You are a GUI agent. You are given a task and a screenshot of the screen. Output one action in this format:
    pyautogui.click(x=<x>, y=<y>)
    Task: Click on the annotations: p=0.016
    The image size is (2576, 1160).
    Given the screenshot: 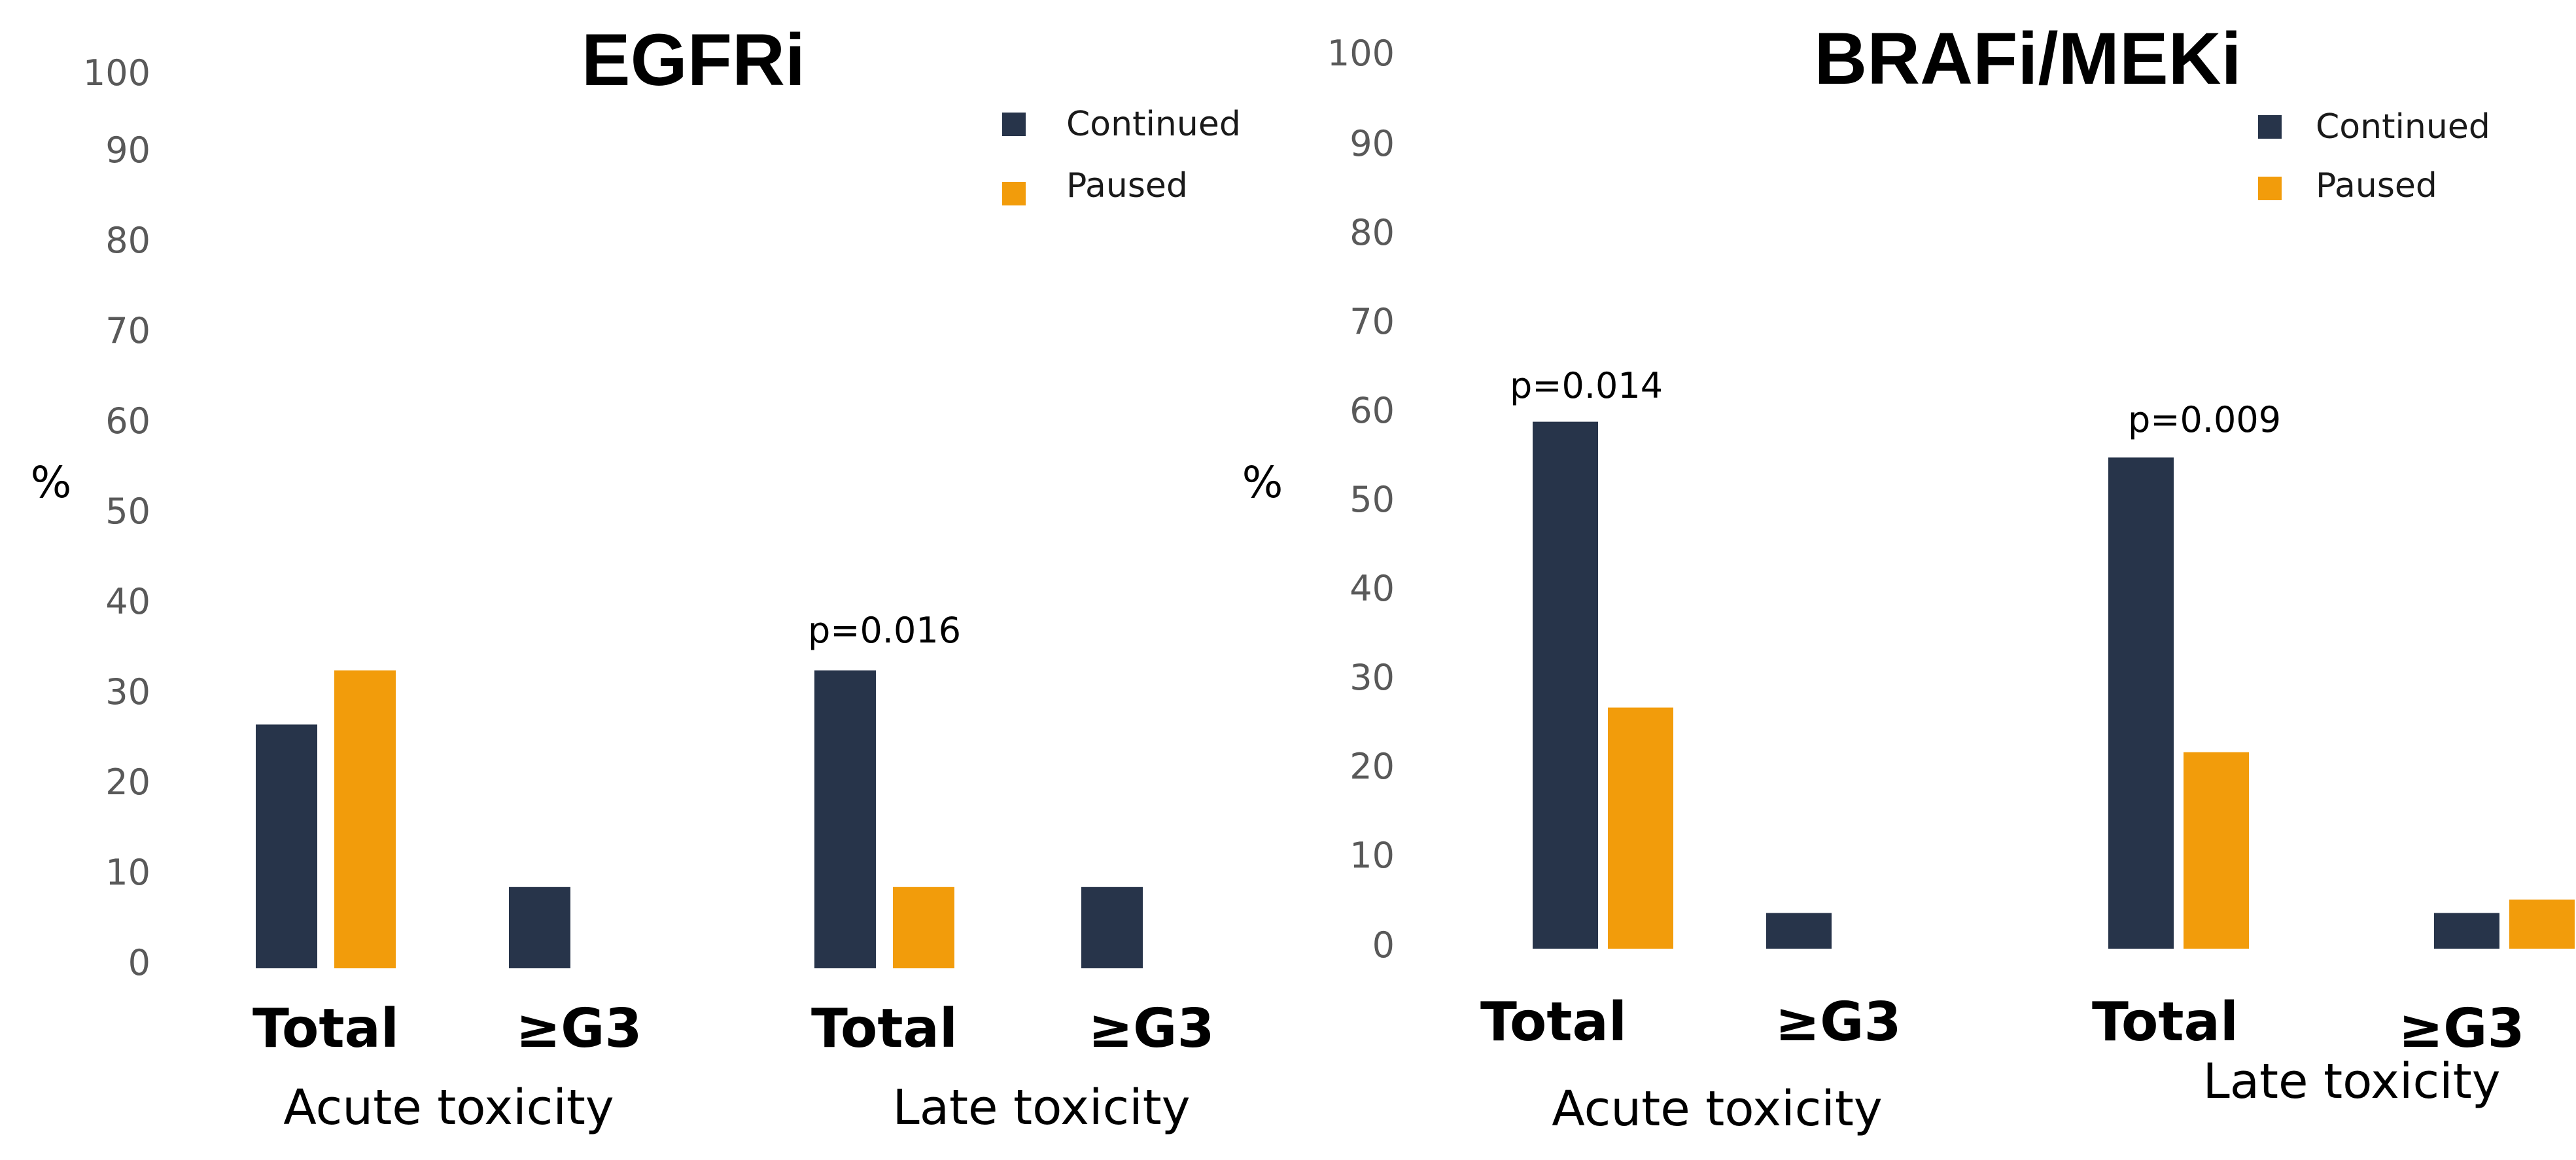 What is the action you would take?
    pyautogui.click(x=884, y=630)
    